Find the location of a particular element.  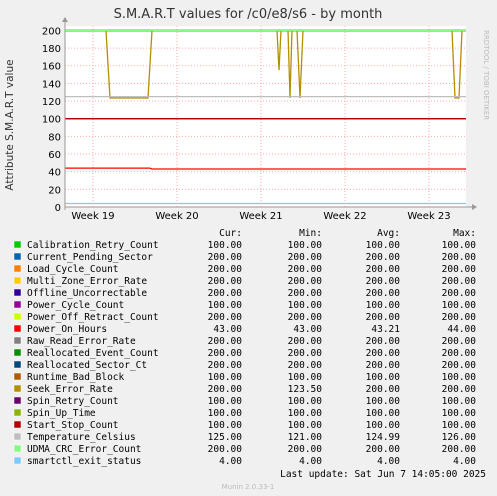

legend-series-name: Calibration_Retry_Count is located at coordinates (93, 245).